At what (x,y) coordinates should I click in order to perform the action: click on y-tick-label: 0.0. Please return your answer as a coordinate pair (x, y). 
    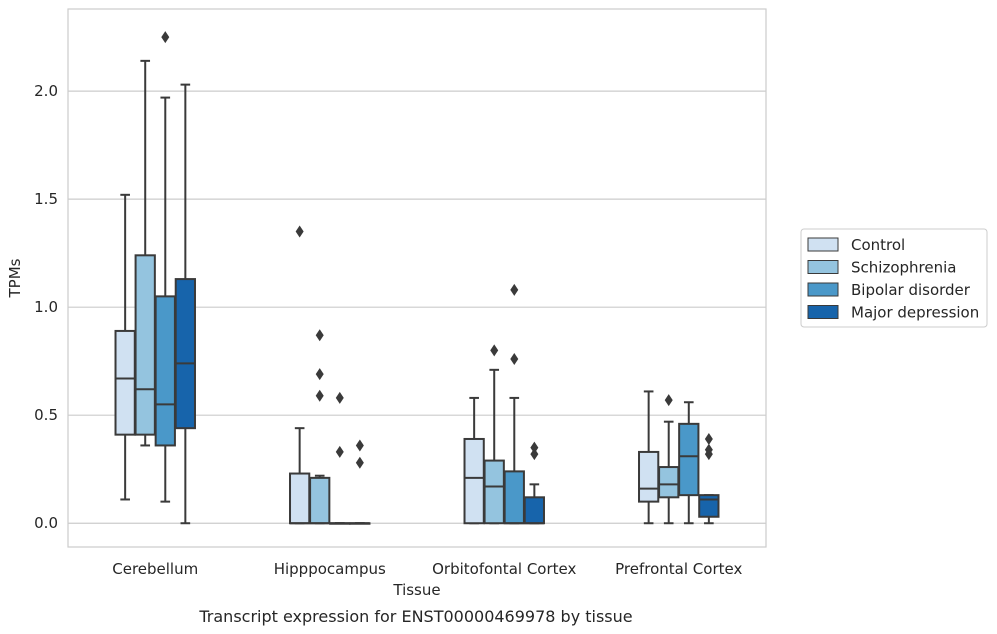
    Looking at the image, I should click on (46, 523).